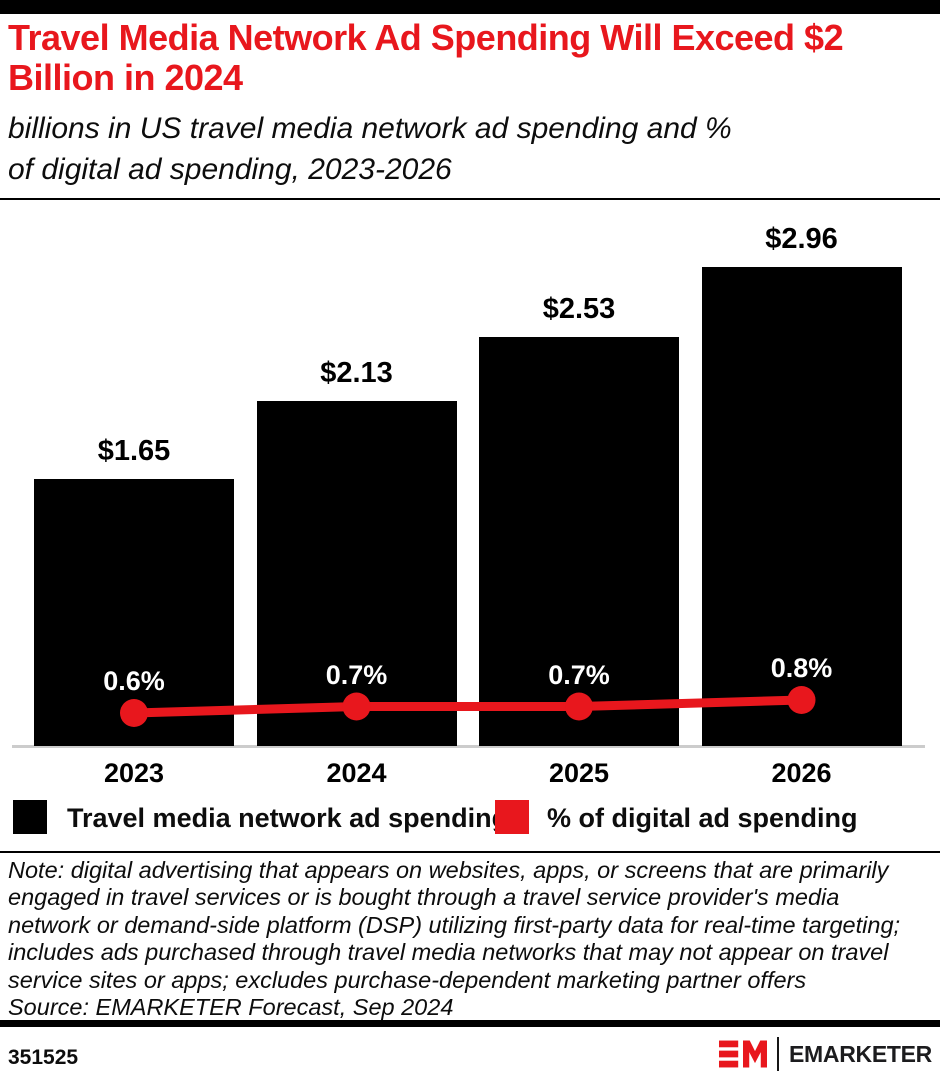 The width and height of the screenshot is (940, 1078). I want to click on top-accent-bar, so click(470, 7).